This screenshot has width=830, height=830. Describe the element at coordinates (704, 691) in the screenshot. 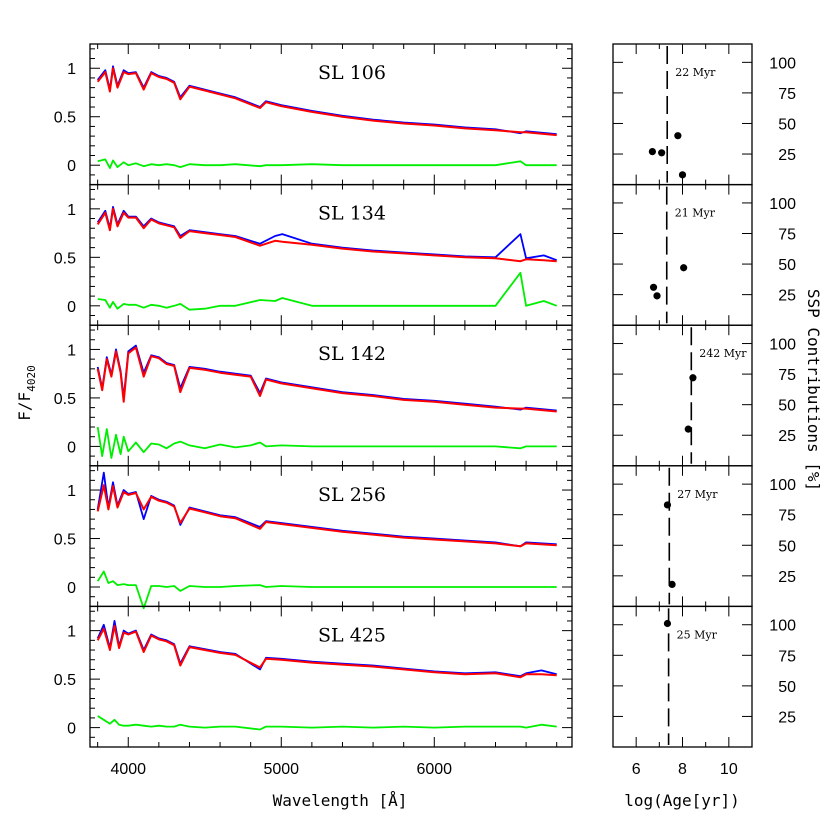

I see `ssp-panel: 25 50 75 100 25 Myr 6 8 10` at that location.